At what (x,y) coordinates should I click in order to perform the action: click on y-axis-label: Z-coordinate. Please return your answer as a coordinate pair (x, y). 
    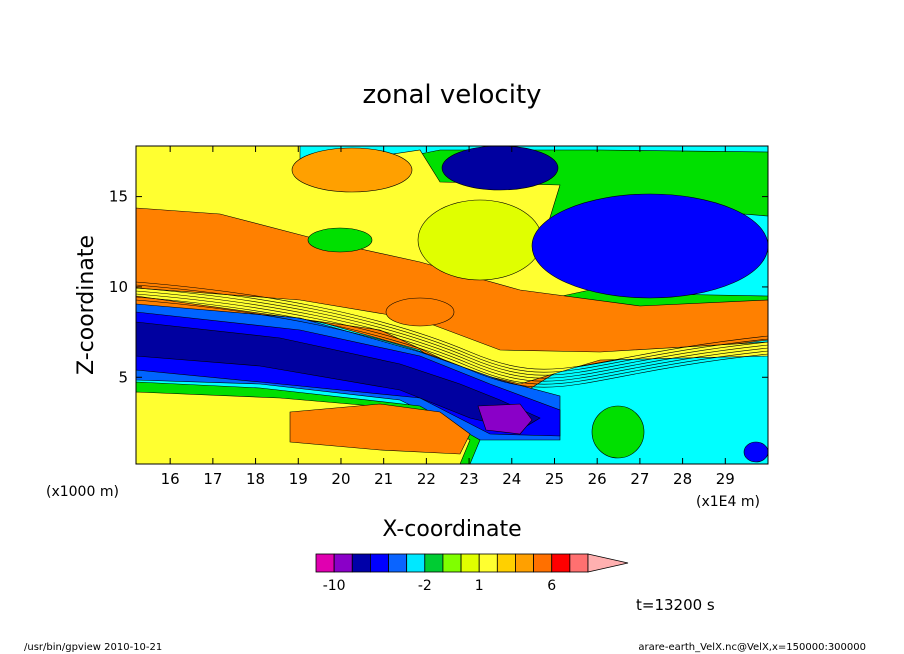
    Looking at the image, I should click on (86, 305).